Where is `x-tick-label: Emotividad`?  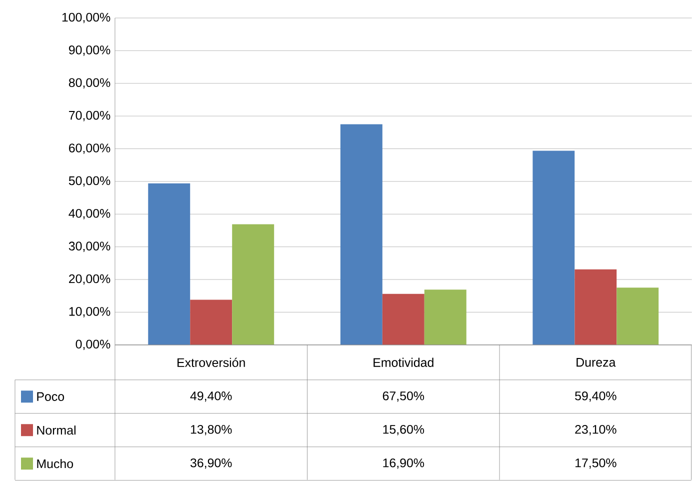
x-tick-label: Emotividad is located at coordinates (404, 363).